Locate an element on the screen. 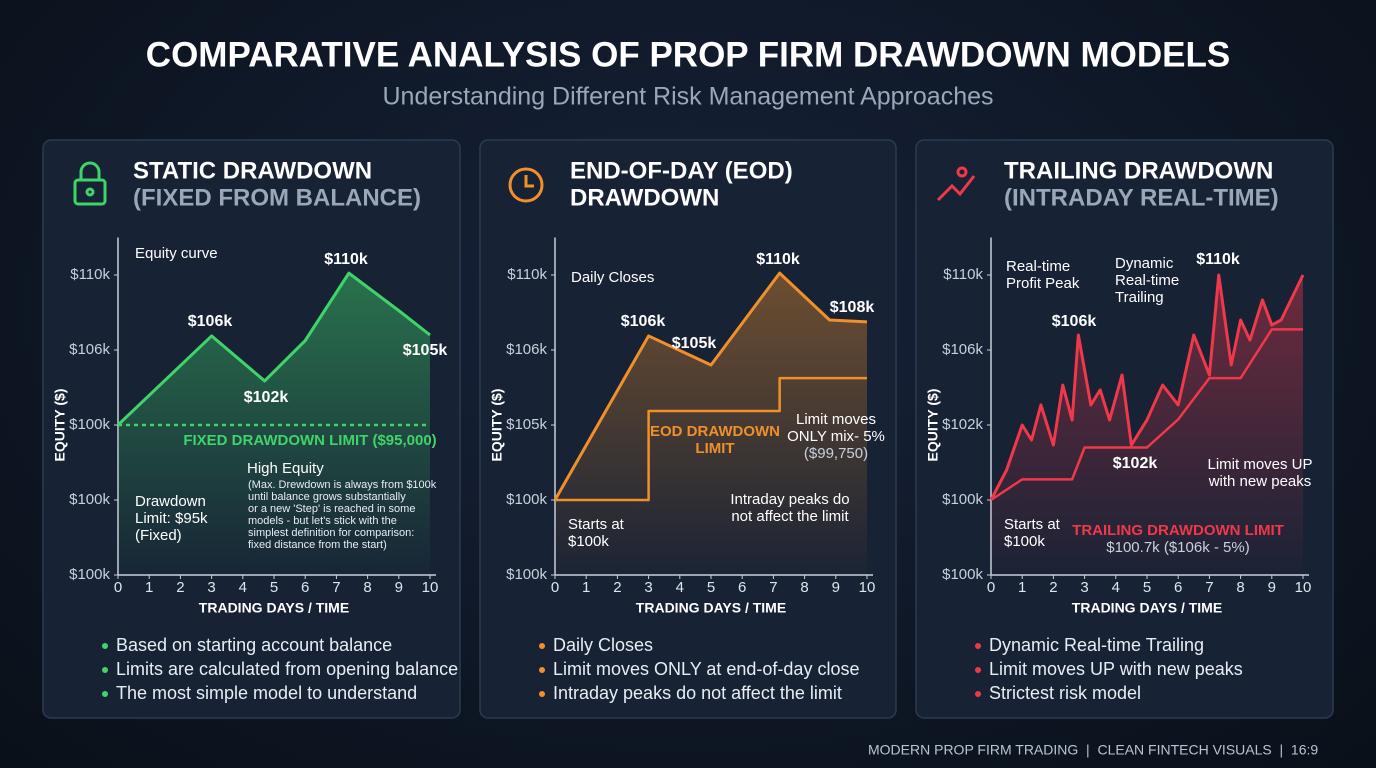 This screenshot has width=1376, height=768. panel-title: END-OF-DAY (EOD) is located at coordinates (681, 170).